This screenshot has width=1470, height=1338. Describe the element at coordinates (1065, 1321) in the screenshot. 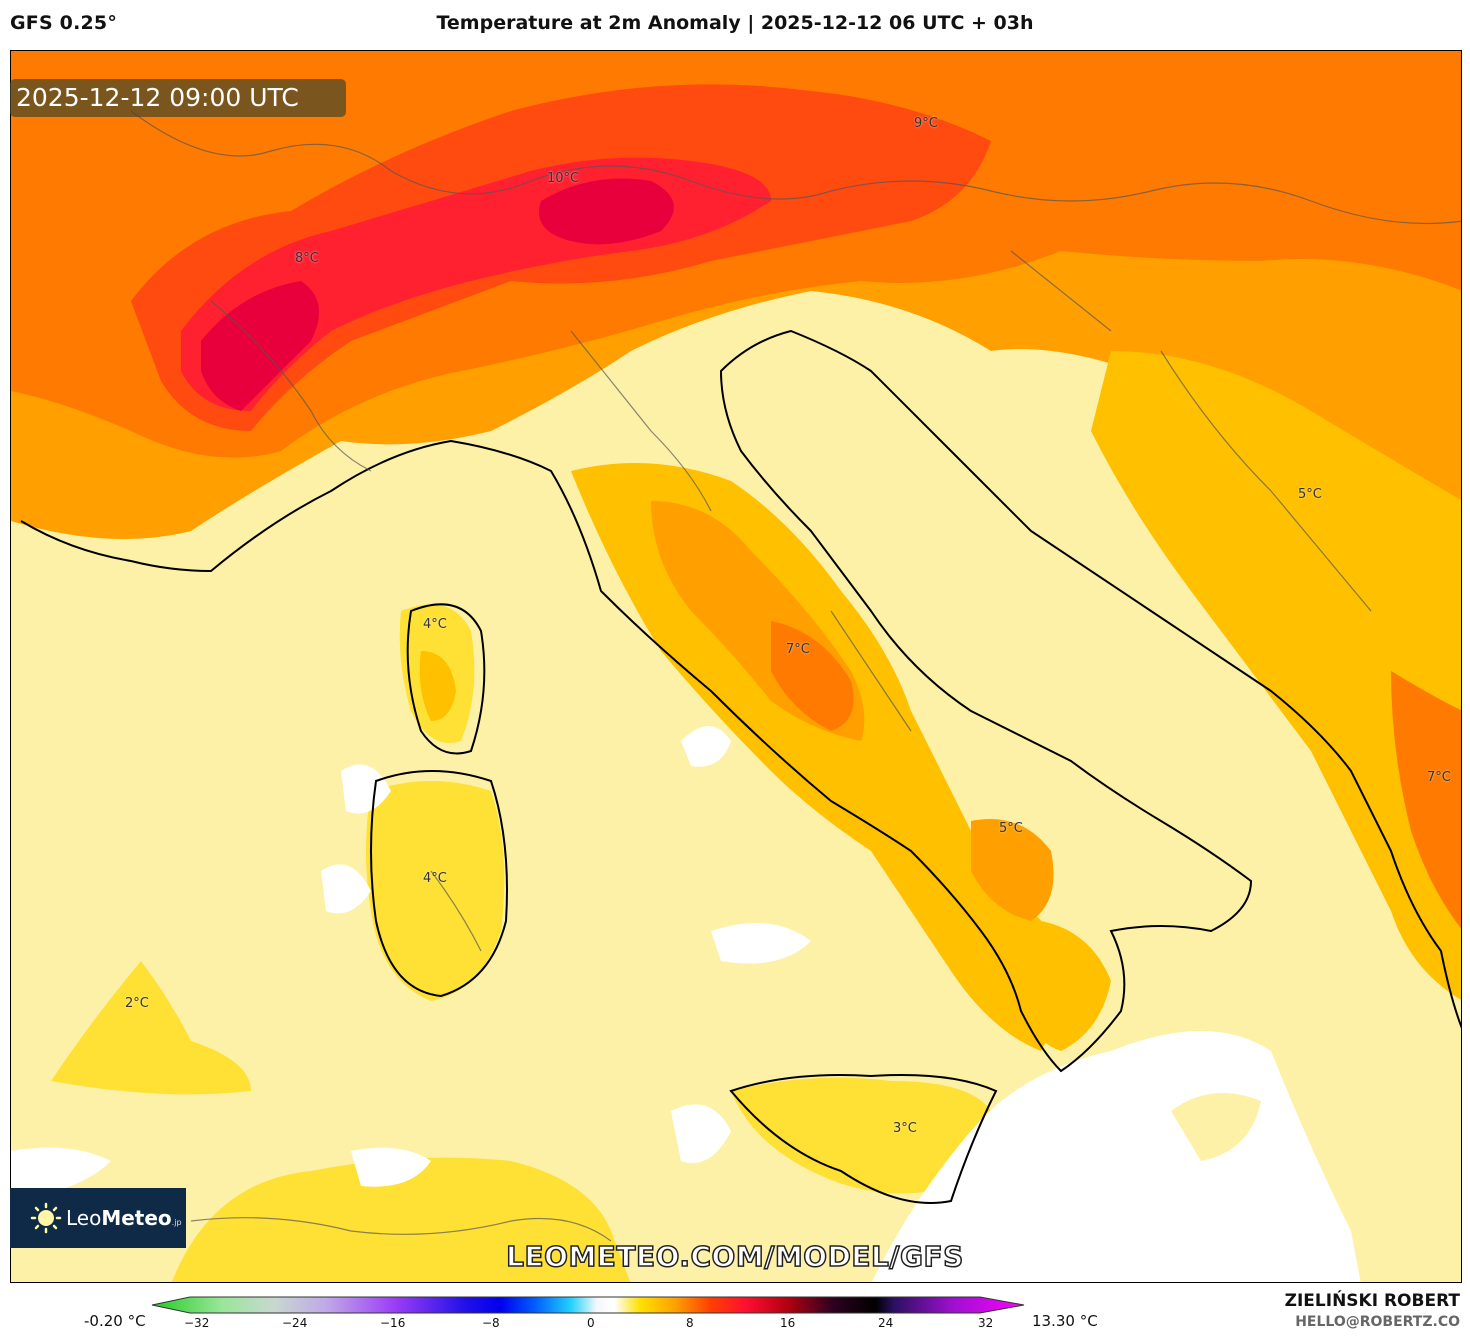

I see `colorbar-max-label: 13.30 °C` at that location.